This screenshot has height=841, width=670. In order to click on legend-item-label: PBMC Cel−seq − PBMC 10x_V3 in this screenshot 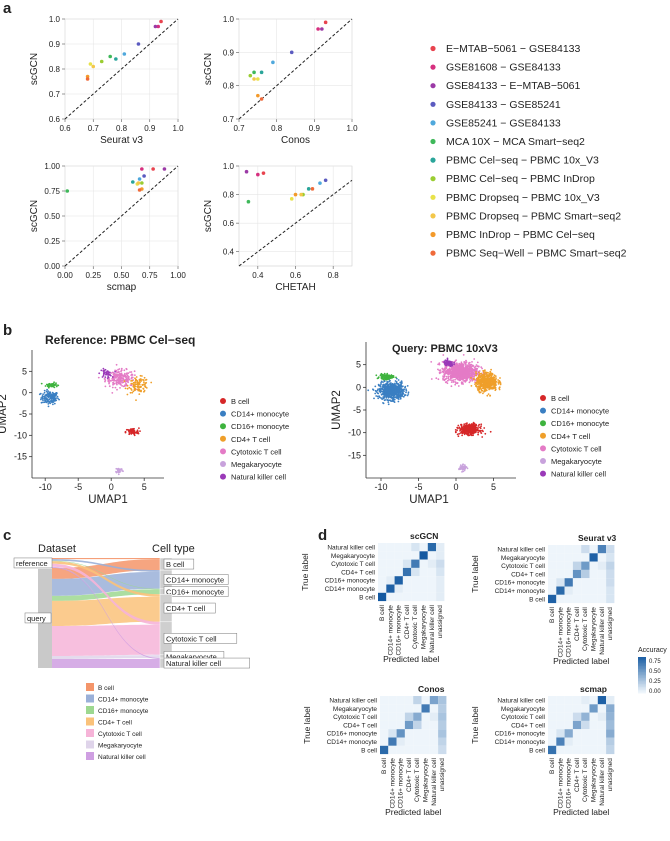, I will do `click(522, 161)`.